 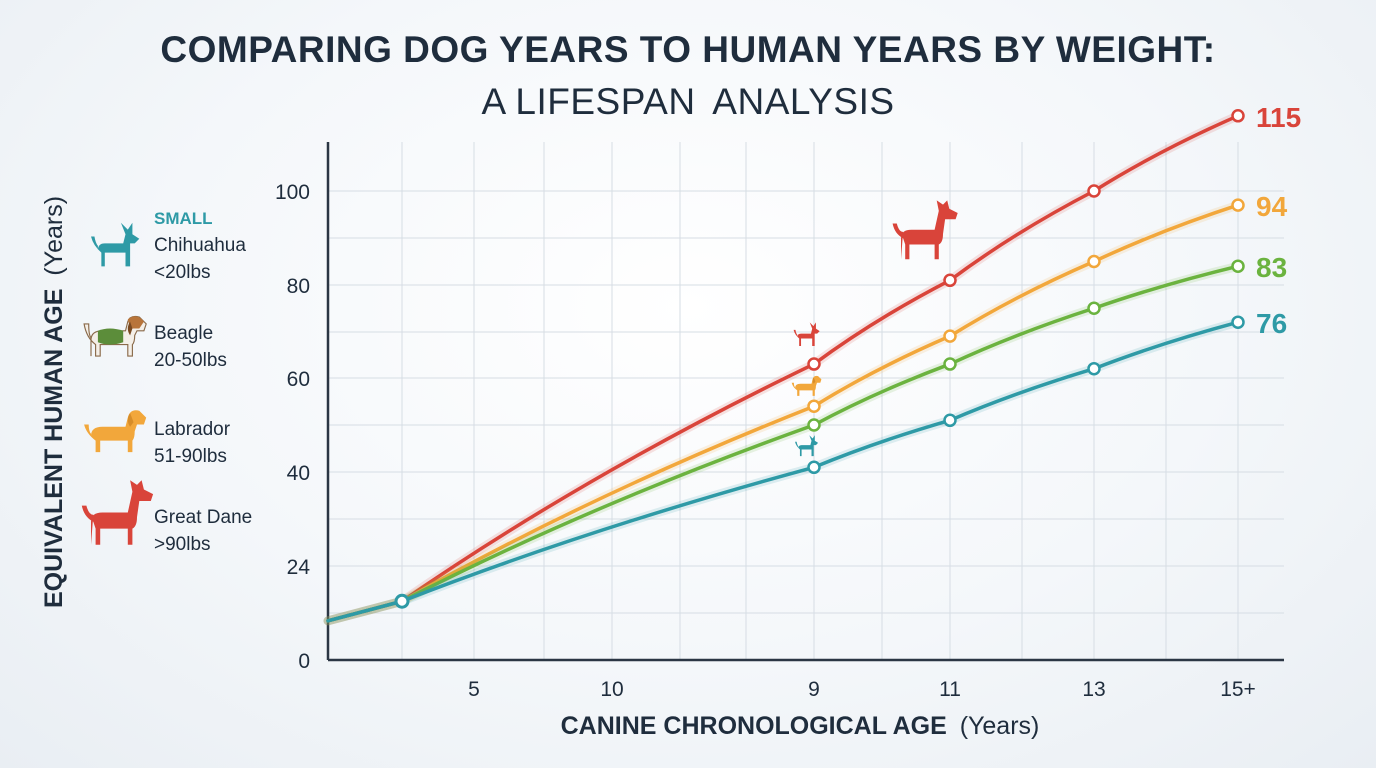 I want to click on x-tick-label: 15+, so click(x=1238, y=689).